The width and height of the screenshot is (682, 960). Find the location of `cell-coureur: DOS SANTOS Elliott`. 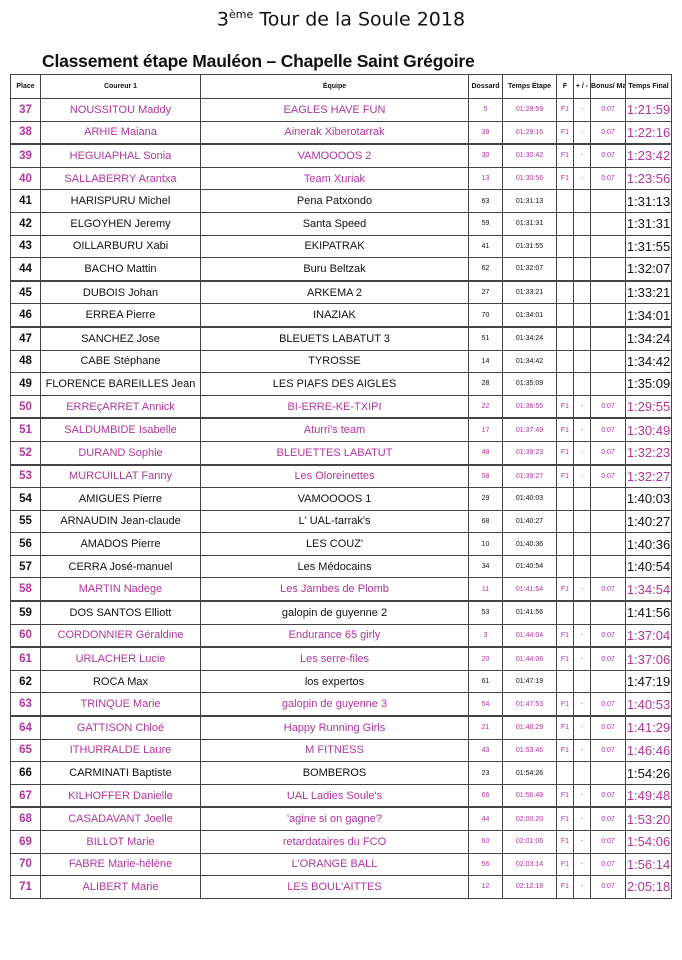

cell-coureur: DOS SANTOS Elliott is located at coordinates (120, 612).